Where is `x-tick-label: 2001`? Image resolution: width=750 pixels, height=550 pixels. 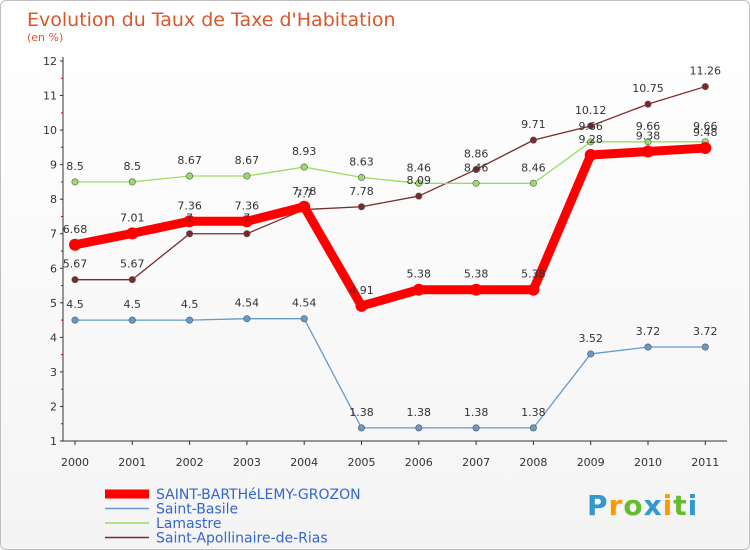 x-tick-label: 2001 is located at coordinates (132, 462).